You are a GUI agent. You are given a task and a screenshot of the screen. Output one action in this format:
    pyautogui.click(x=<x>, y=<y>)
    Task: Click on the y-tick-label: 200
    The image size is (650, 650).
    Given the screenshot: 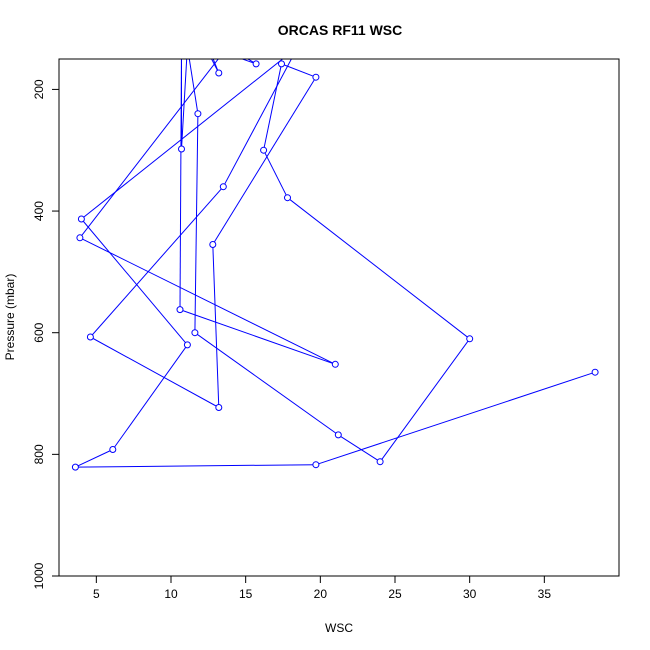 What is the action you would take?
    pyautogui.click(x=39, y=89)
    